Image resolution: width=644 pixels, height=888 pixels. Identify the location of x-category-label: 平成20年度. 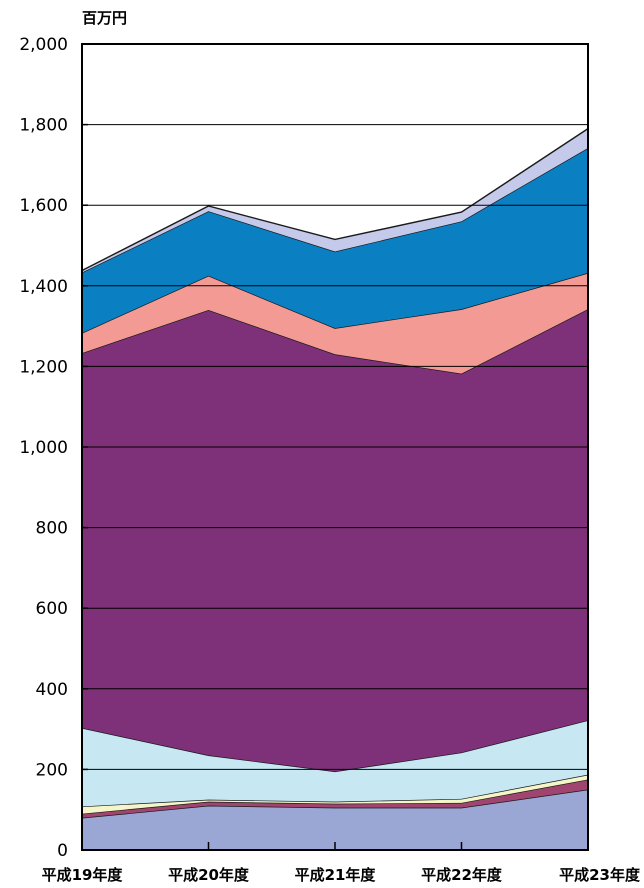
(209, 875).